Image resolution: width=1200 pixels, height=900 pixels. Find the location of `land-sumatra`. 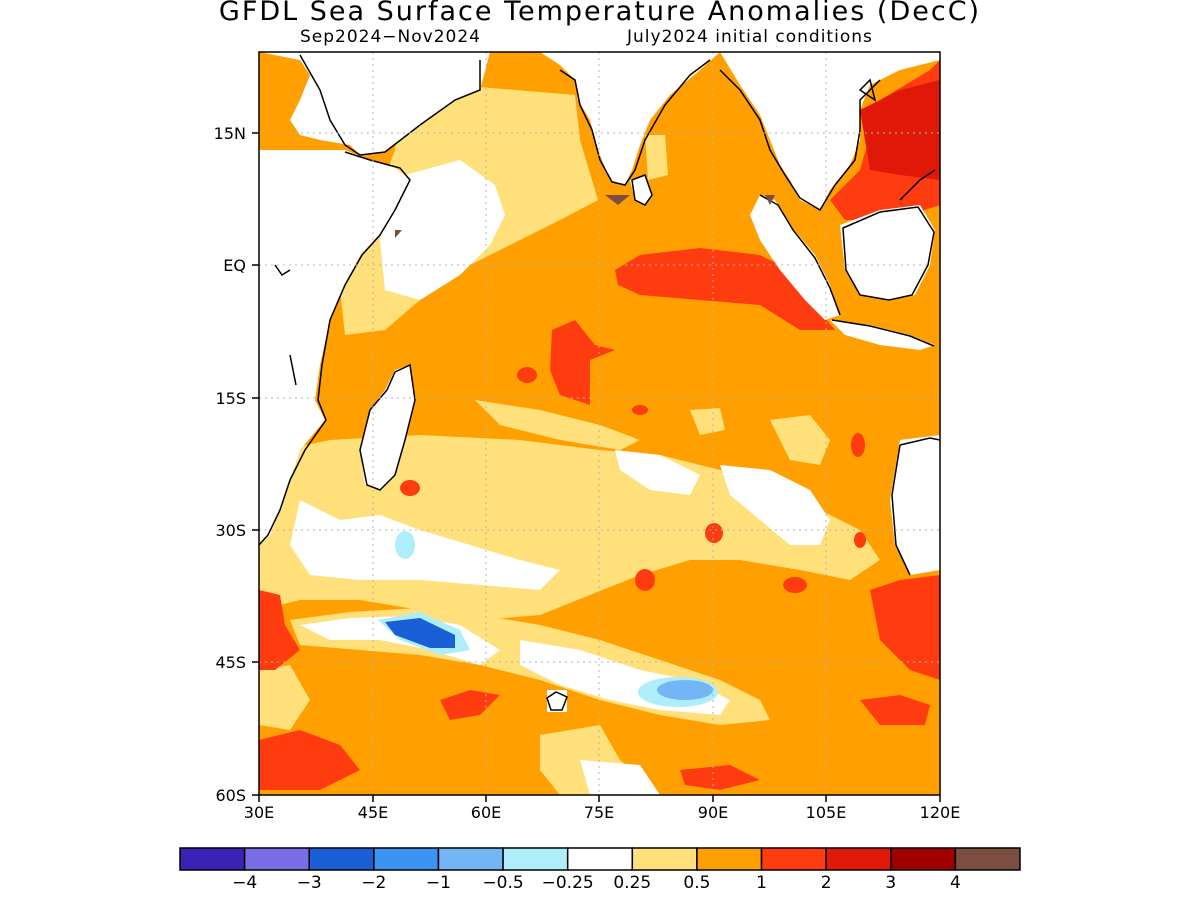

land-sumatra is located at coordinates (795, 257).